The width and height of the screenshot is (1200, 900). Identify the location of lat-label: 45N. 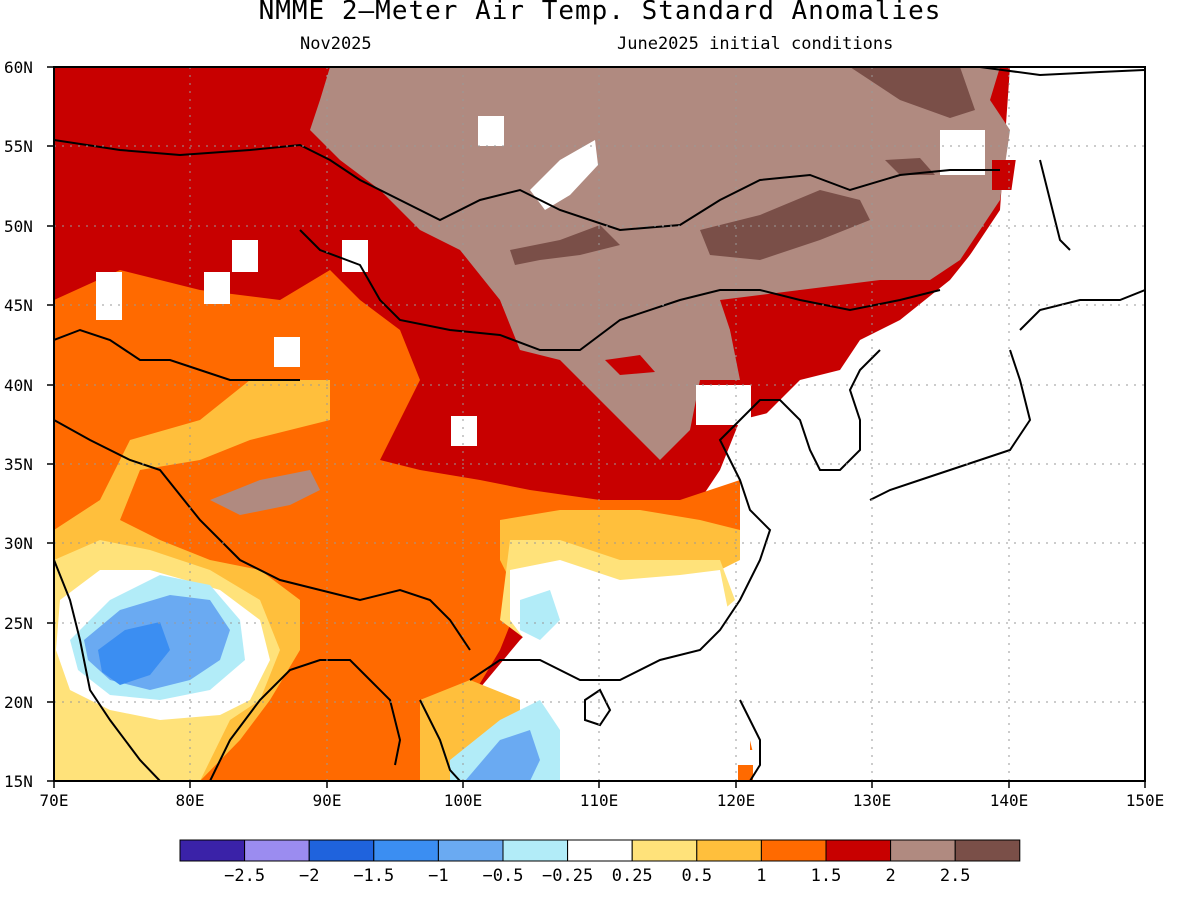
(18, 305).